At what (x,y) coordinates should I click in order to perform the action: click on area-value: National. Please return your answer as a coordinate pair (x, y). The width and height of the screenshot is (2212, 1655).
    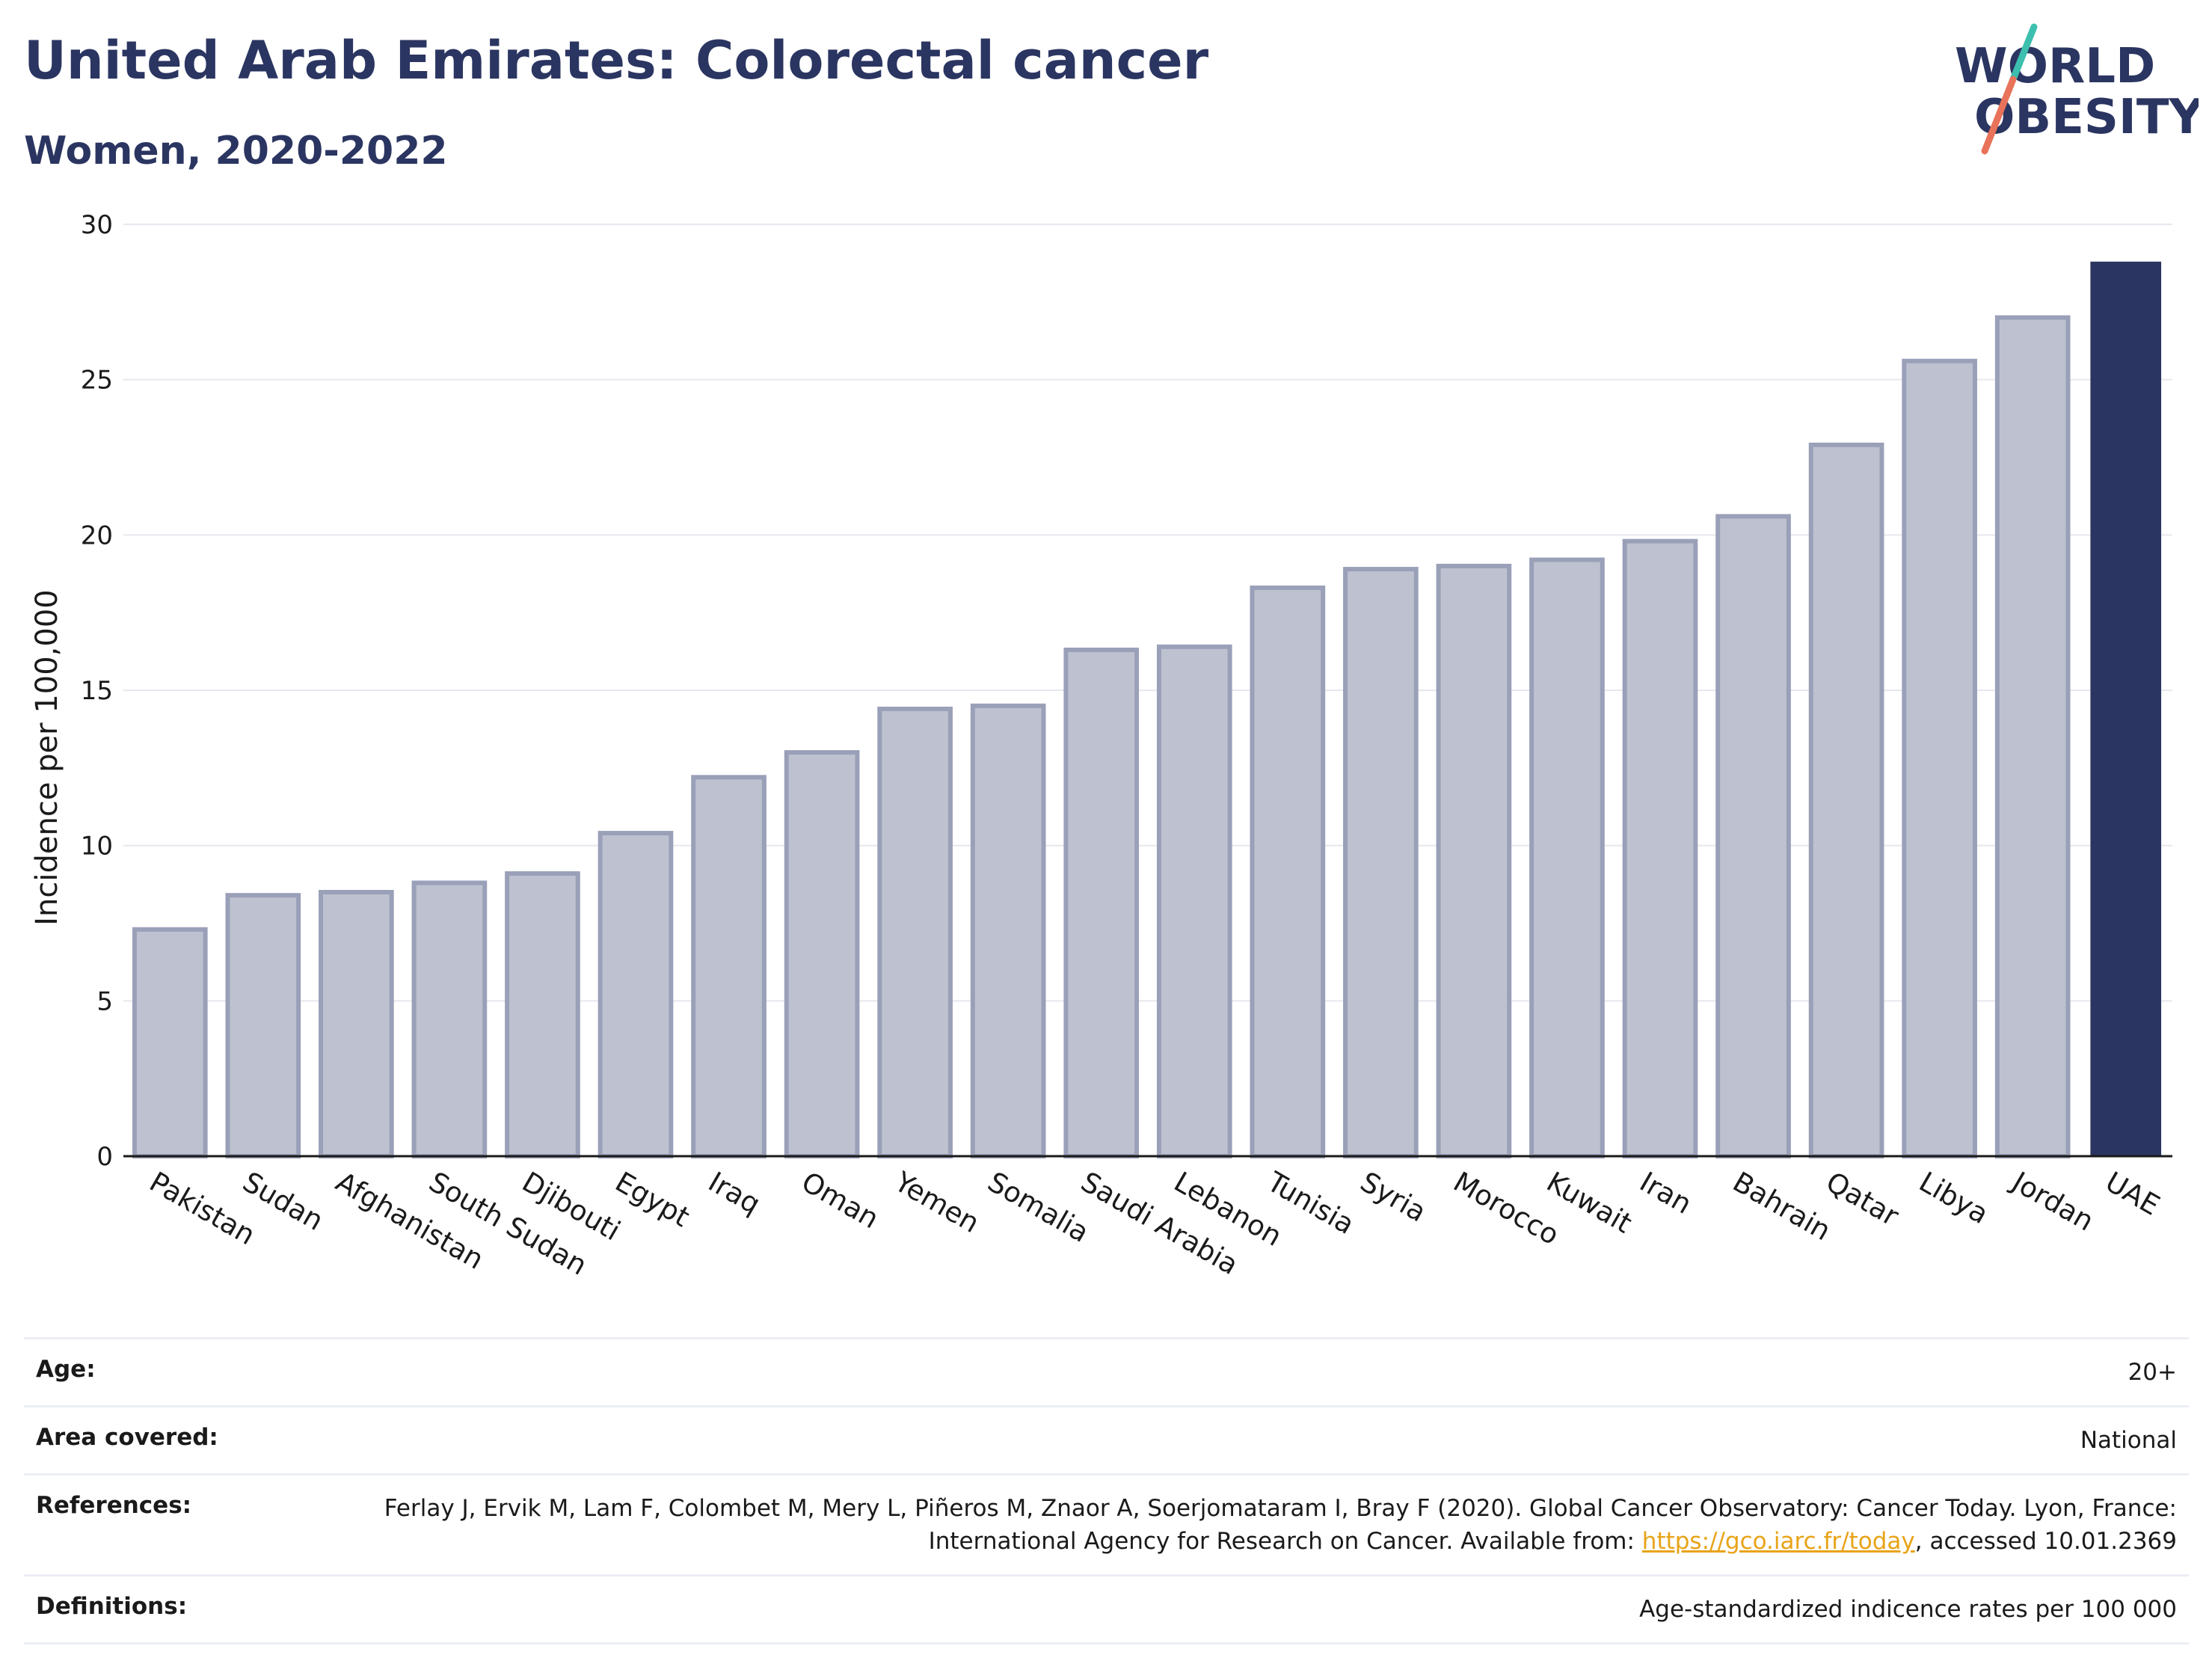
    Looking at the image, I should click on (2128, 1440).